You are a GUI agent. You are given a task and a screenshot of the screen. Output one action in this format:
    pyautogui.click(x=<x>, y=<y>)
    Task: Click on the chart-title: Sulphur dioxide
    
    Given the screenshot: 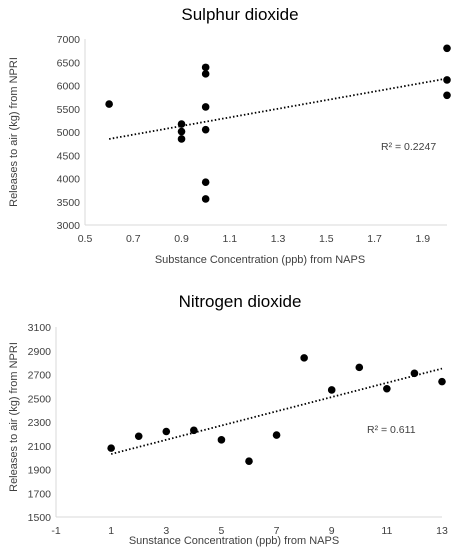 What is the action you would take?
    pyautogui.click(x=239, y=14)
    